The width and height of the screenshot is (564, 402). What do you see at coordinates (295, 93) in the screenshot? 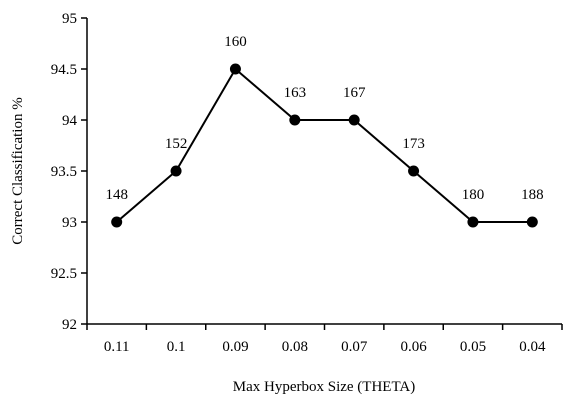
I see `data-label: 163` at bounding box center [295, 93].